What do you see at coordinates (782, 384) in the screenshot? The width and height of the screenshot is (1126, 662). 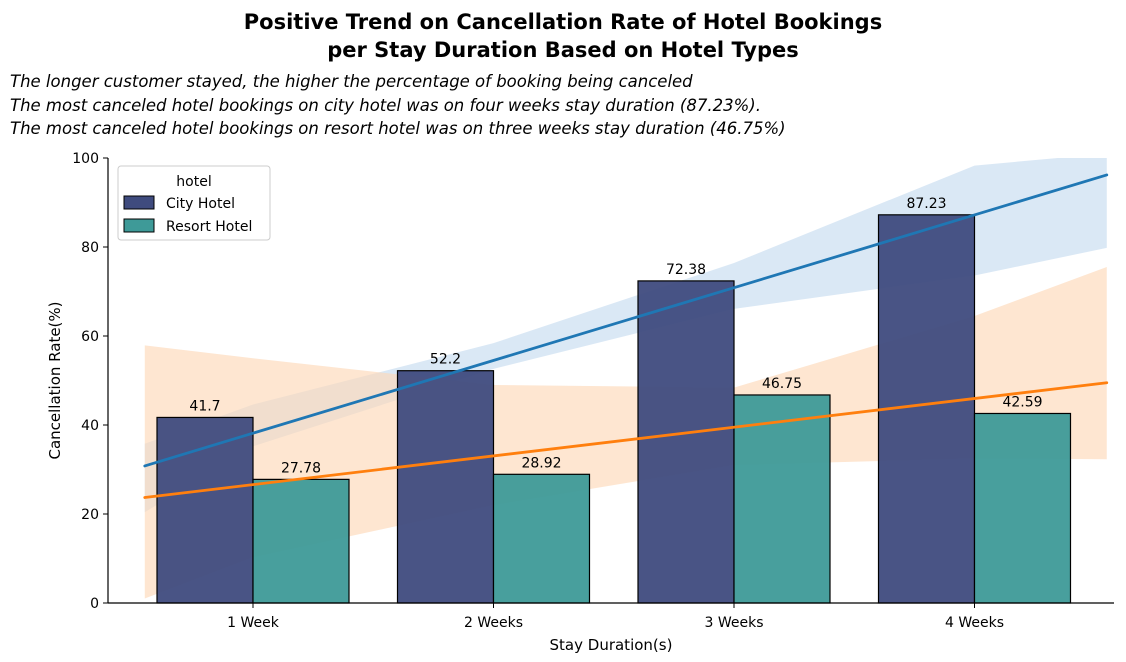 I see `bar-label-resort-hotel-3: 46.75` at bounding box center [782, 384].